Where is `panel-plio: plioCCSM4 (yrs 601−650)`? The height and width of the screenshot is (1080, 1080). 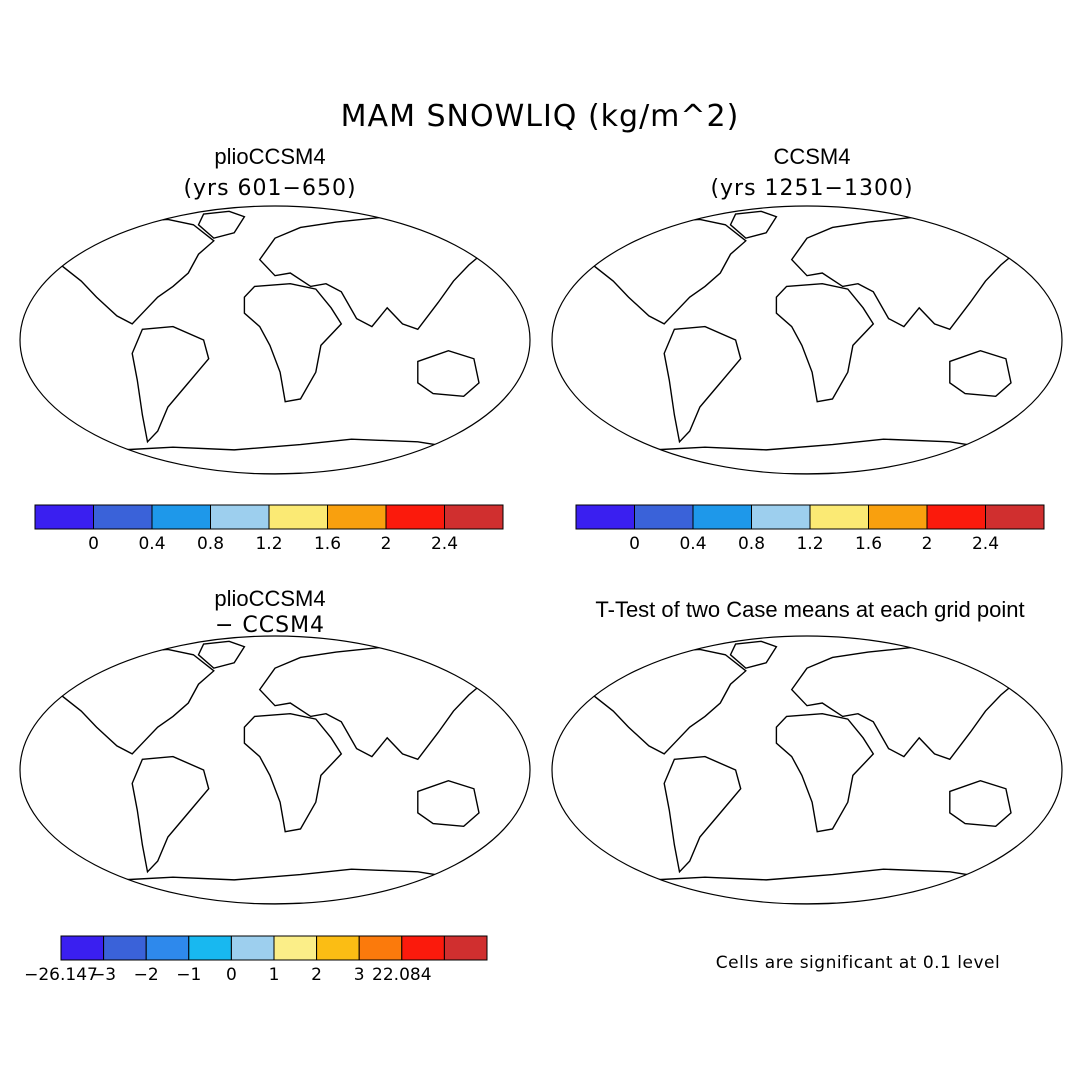
panel-plio: plioCCSM4 (yrs 601−650) is located at coordinates (275, 309).